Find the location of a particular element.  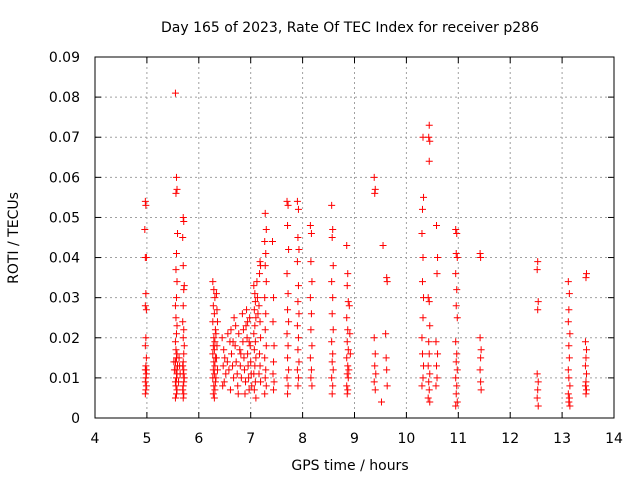

y-tick-label: 0 is located at coordinates (75, 419).